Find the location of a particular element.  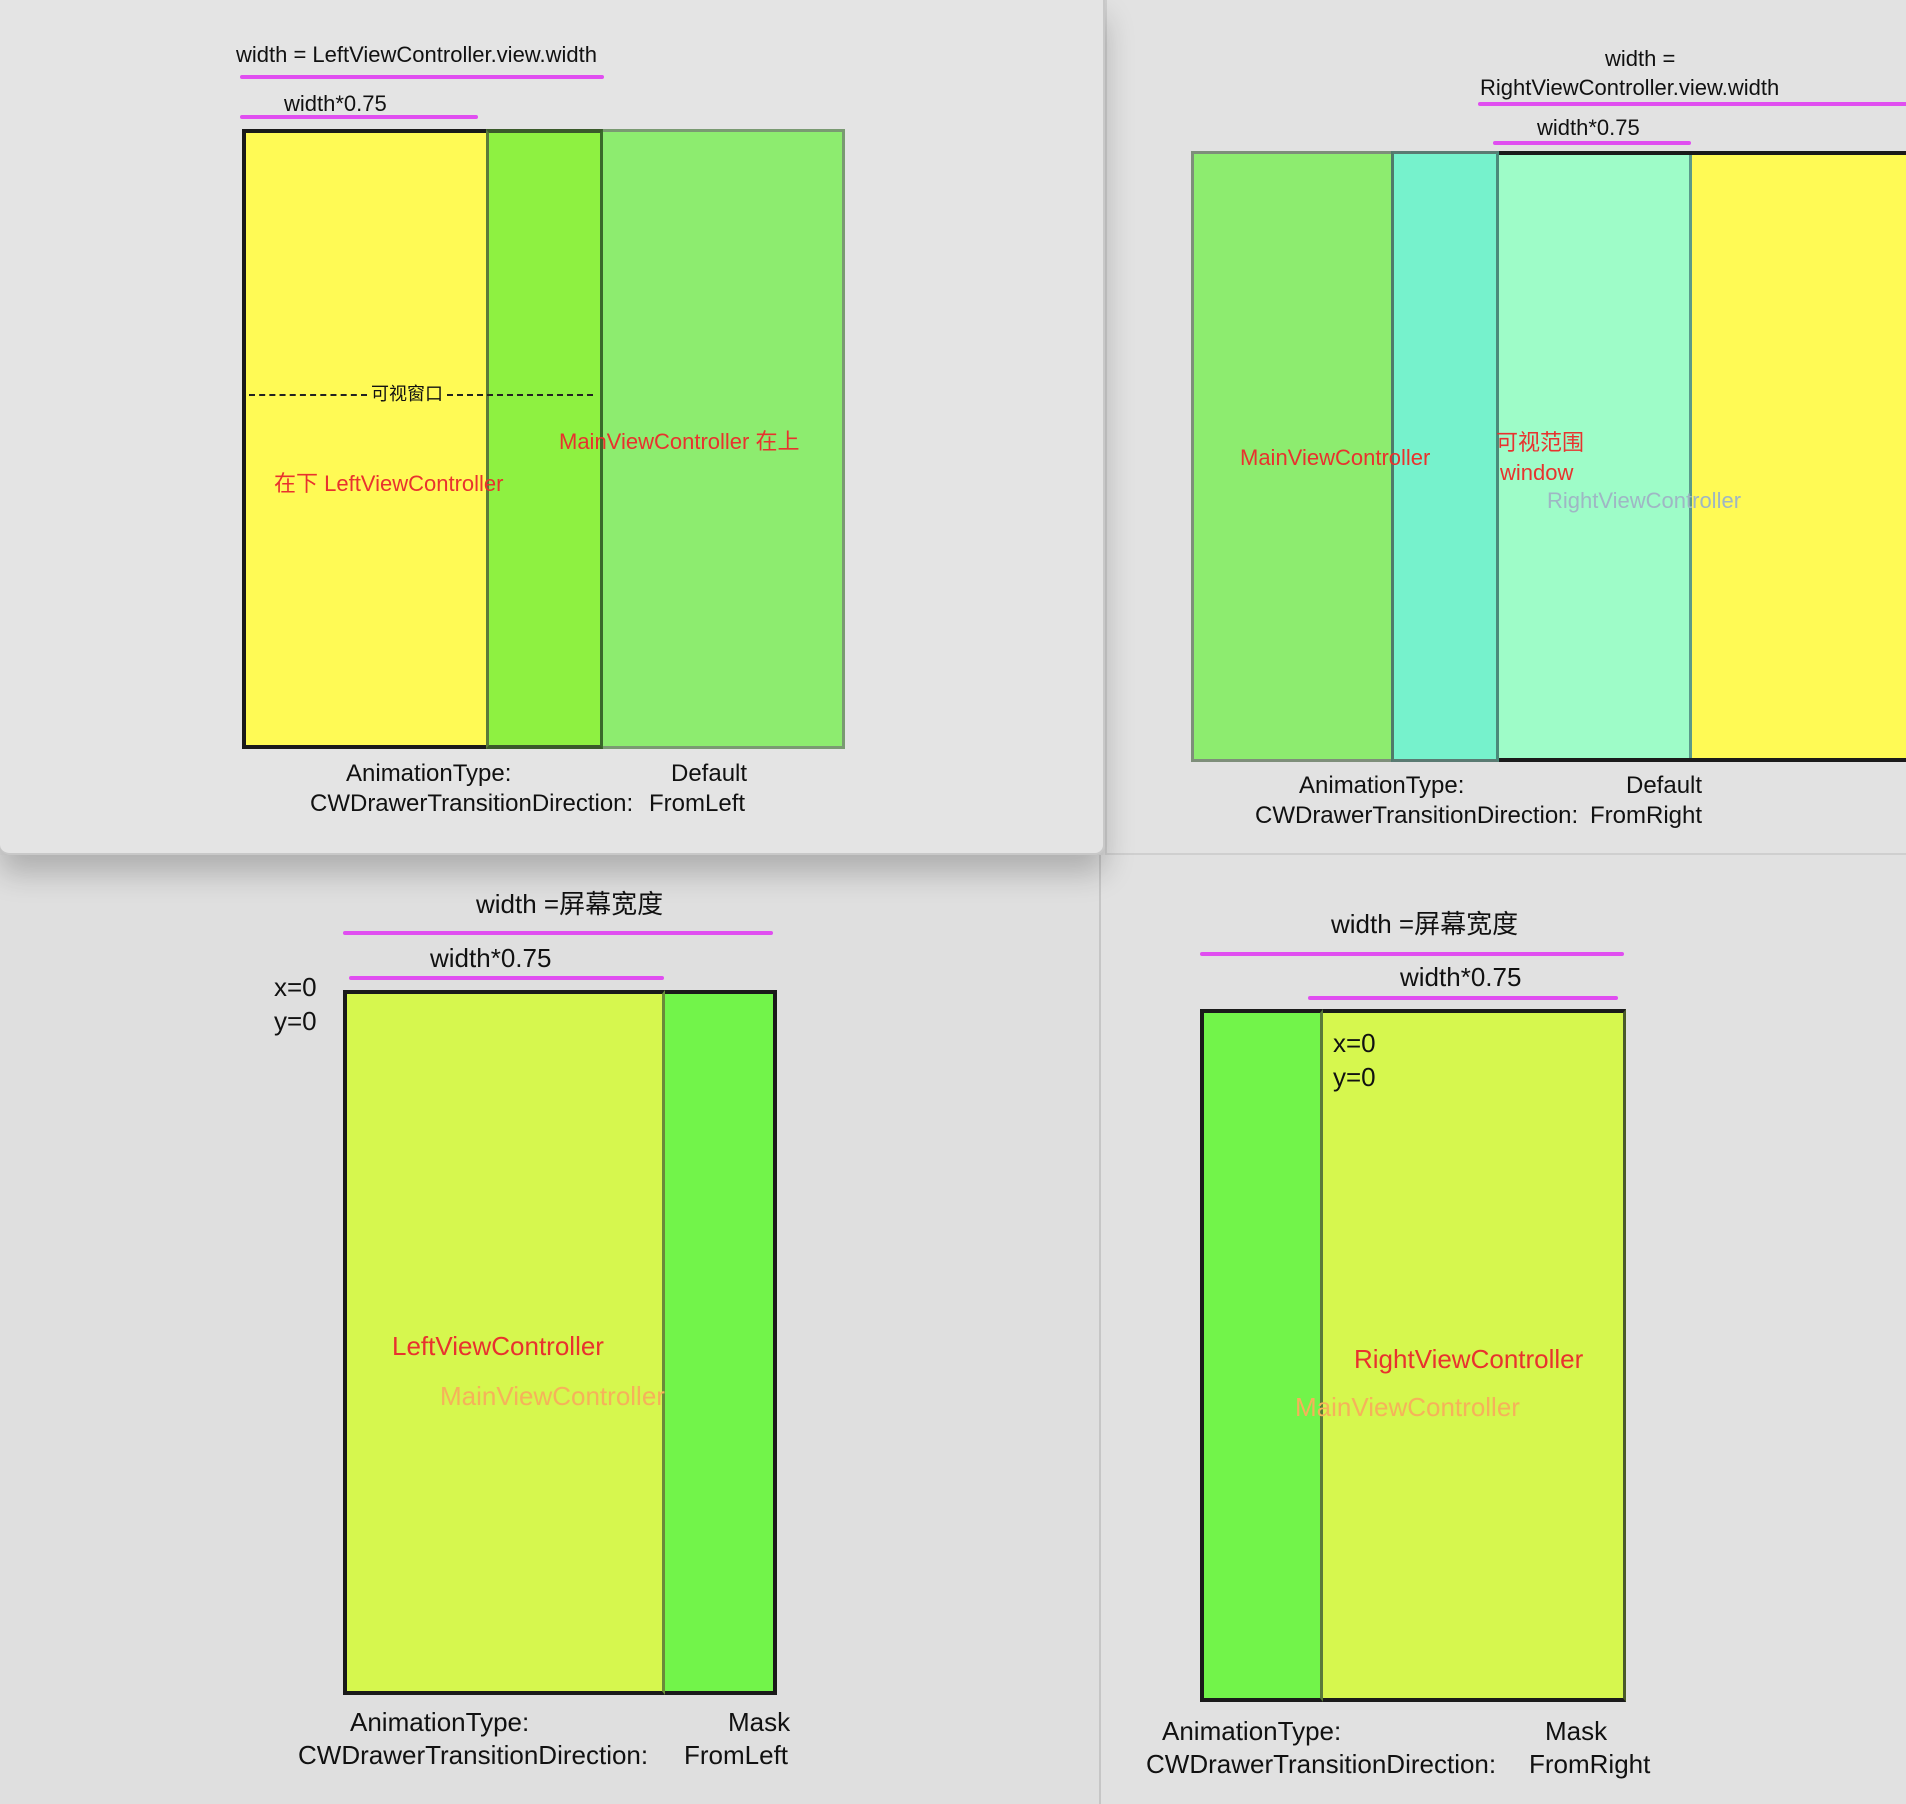

main-view-label: MainViewController 在上 is located at coordinates (679, 441).